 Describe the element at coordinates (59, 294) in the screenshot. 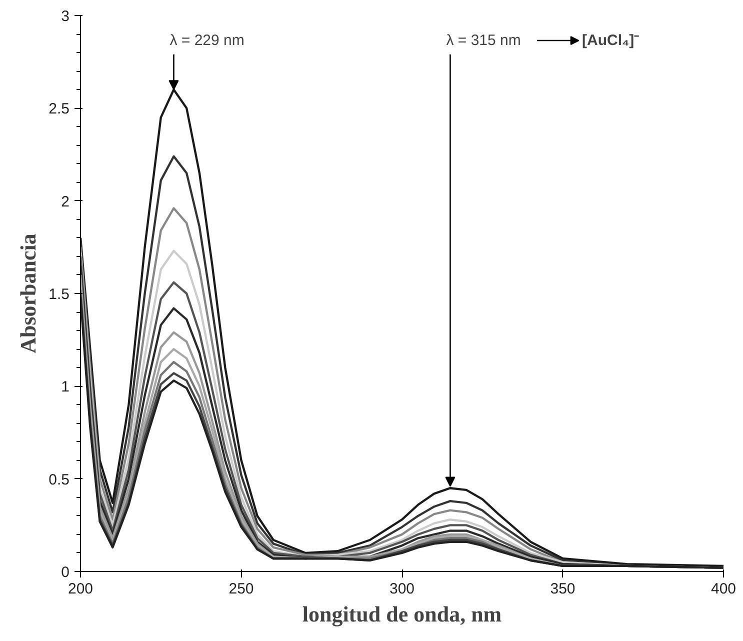

I see `y-tick-label: 1.5` at that location.